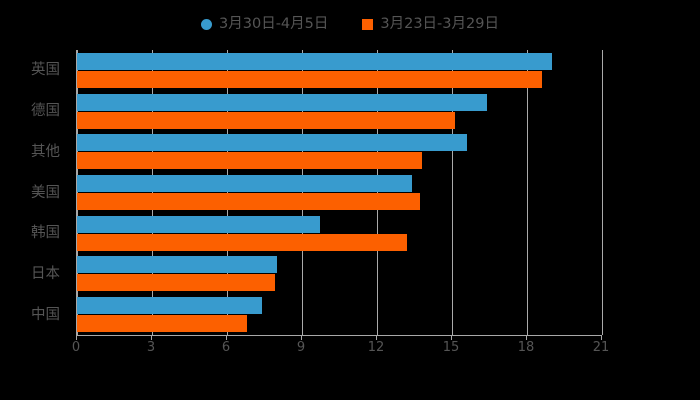  What do you see at coordinates (451, 347) in the screenshot?
I see `x-tick-label-15: 15` at bounding box center [451, 347].